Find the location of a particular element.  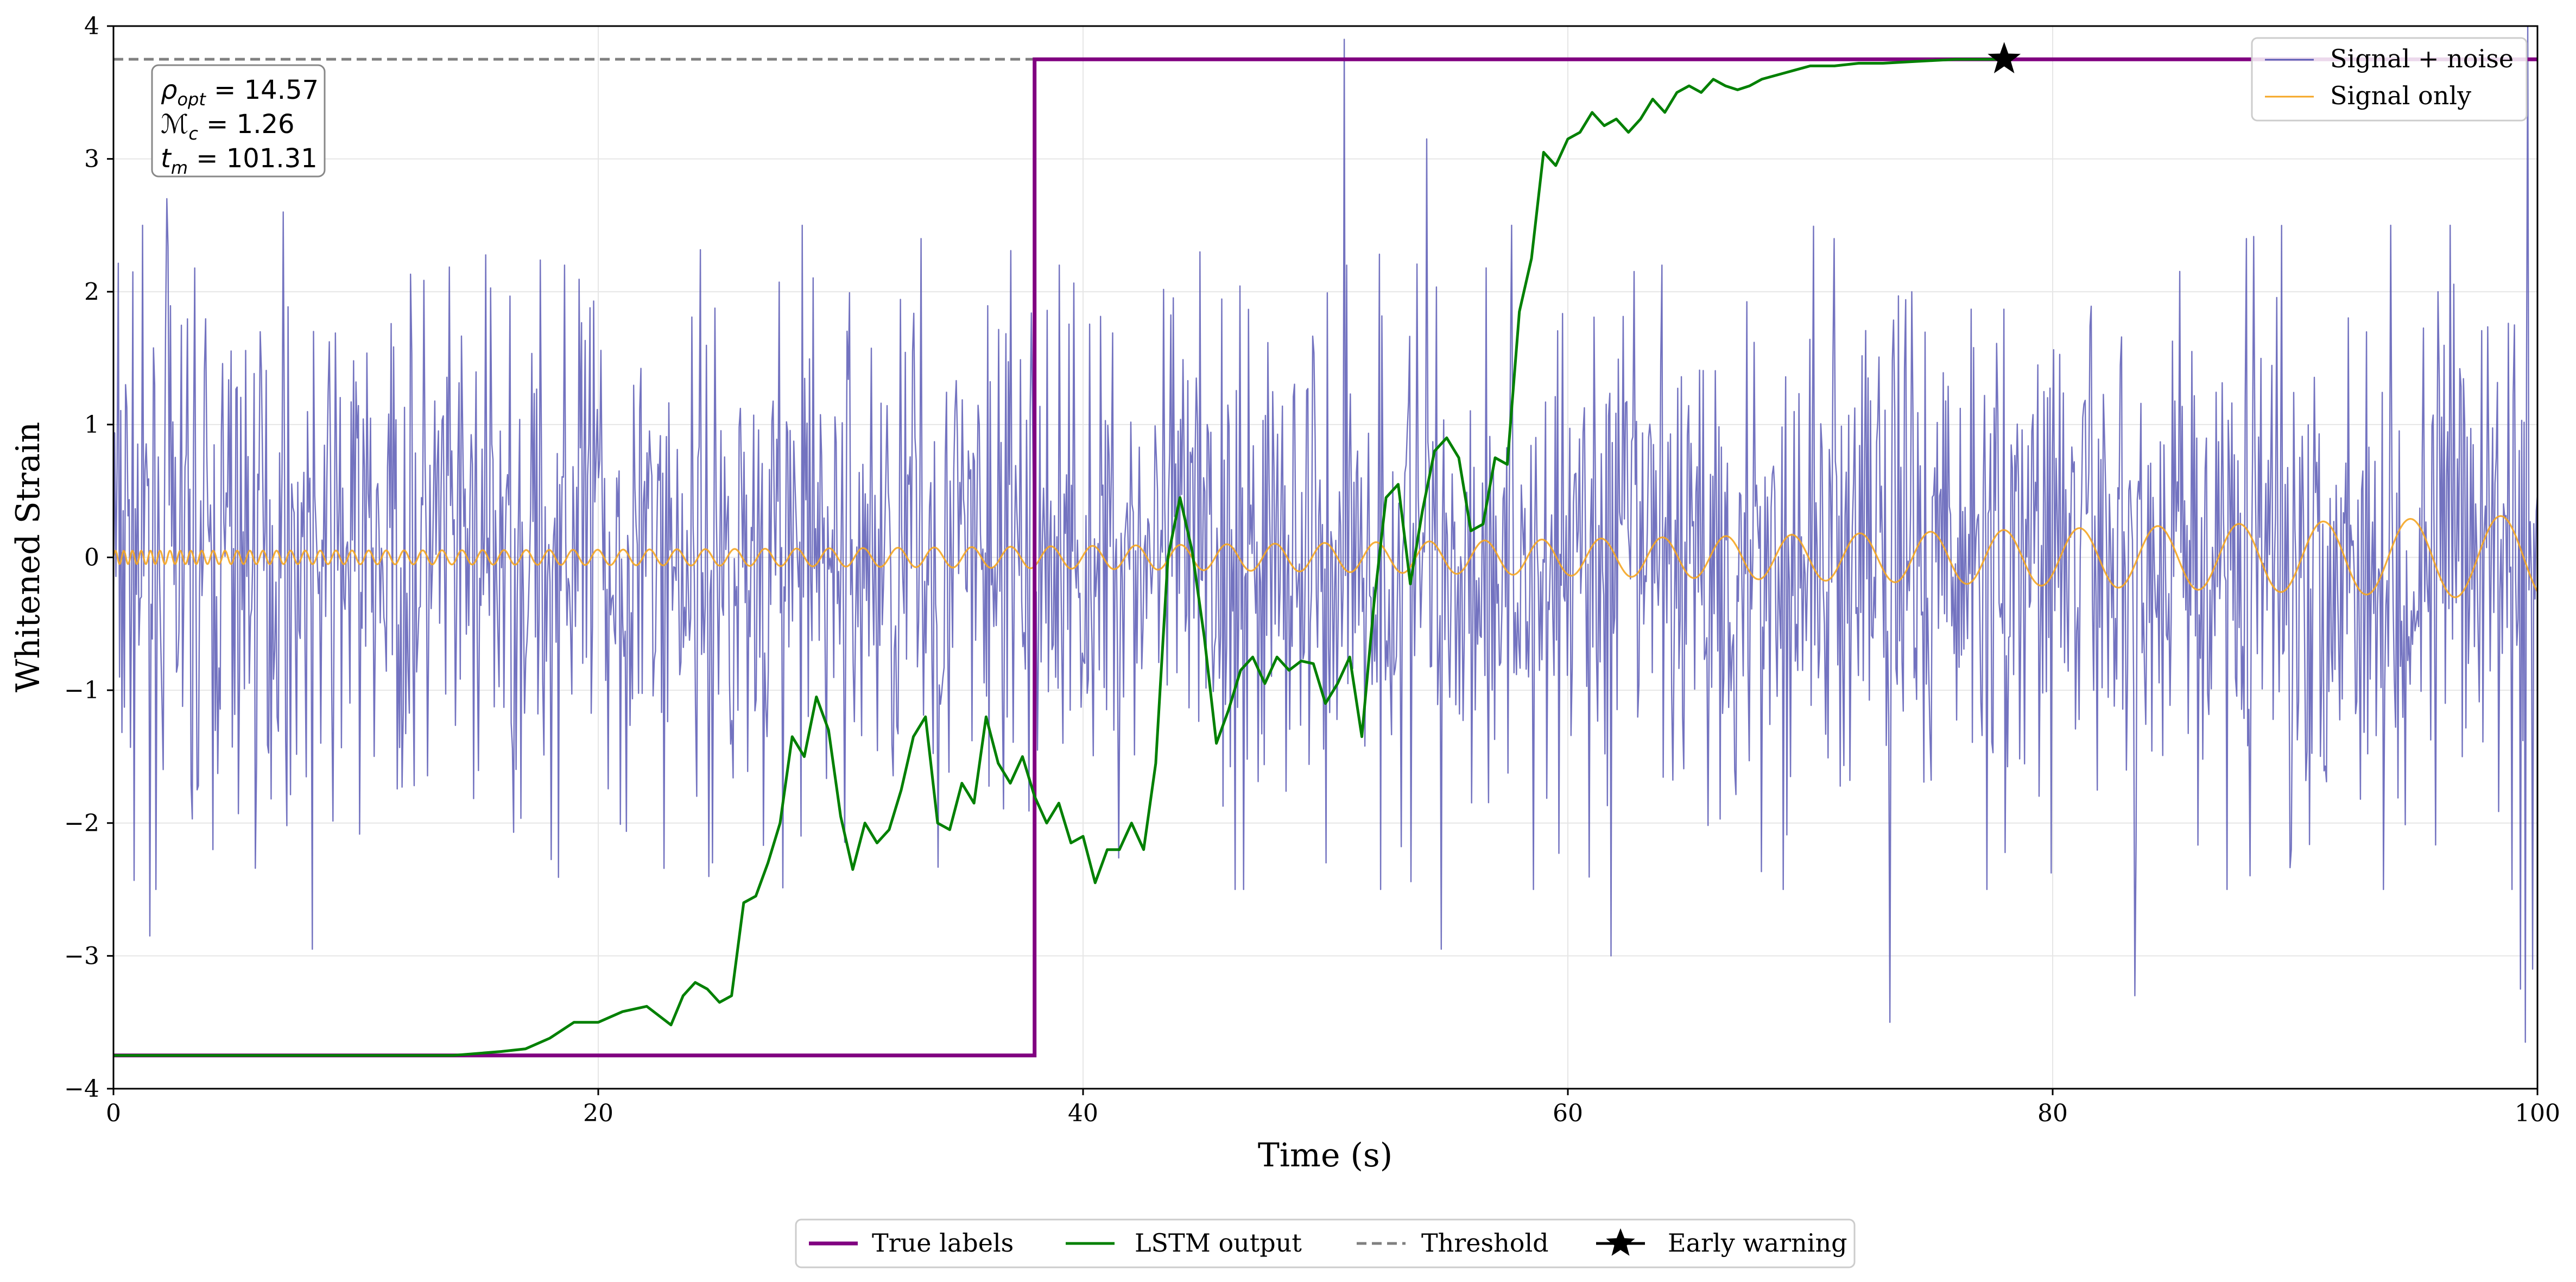

legend-early-warning-star is located at coordinates (1620, 1242).